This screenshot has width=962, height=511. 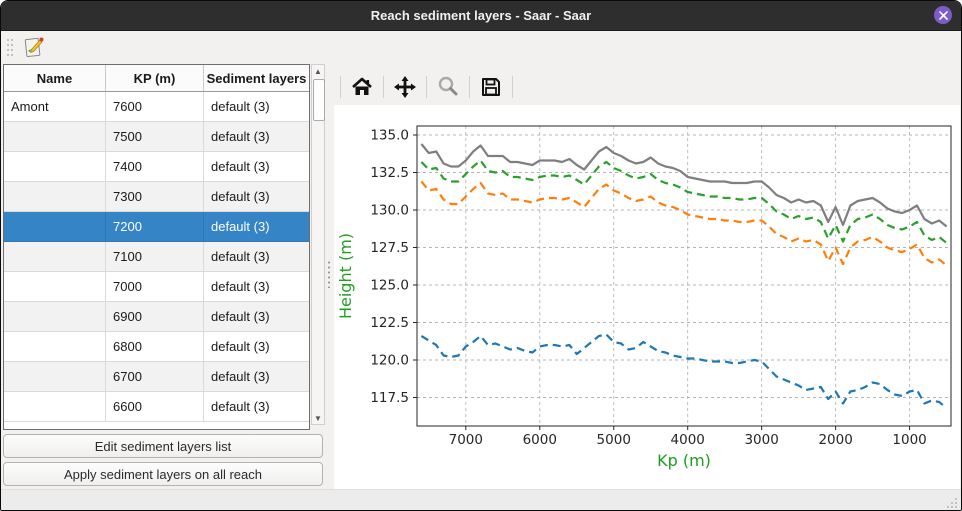 I want to click on close-button, so click(x=943, y=15).